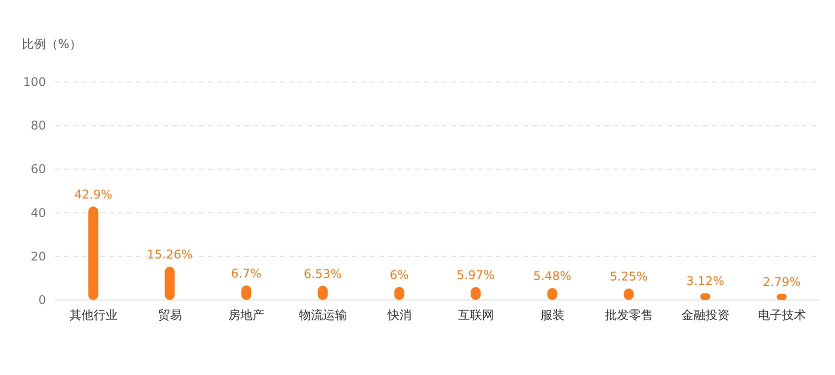 This screenshot has width=835, height=375. I want to click on y-tick-label: 40, so click(38, 213).